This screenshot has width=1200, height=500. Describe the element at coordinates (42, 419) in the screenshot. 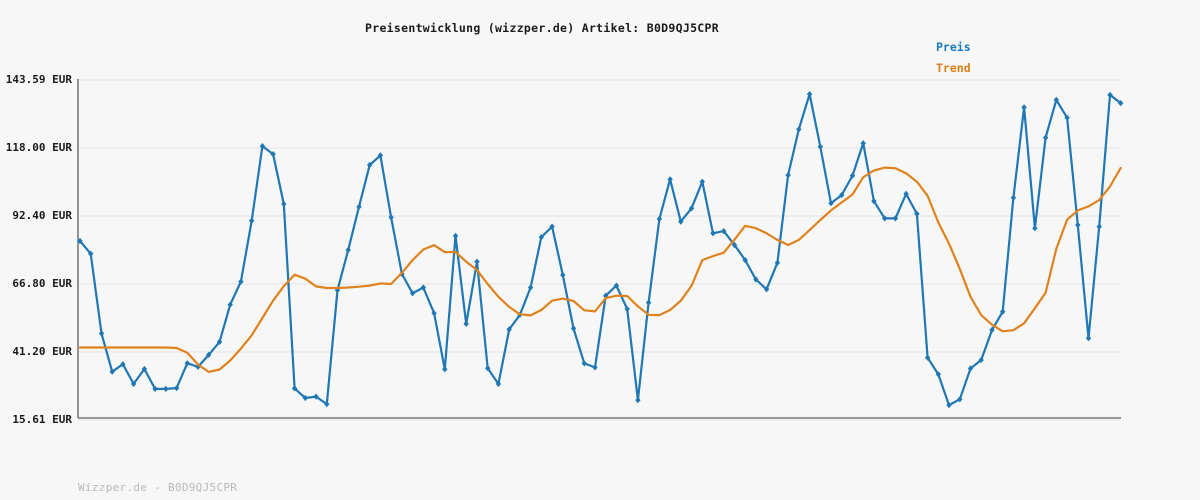

I see `y-axis-tick-label: 15.61 EUR` at that location.